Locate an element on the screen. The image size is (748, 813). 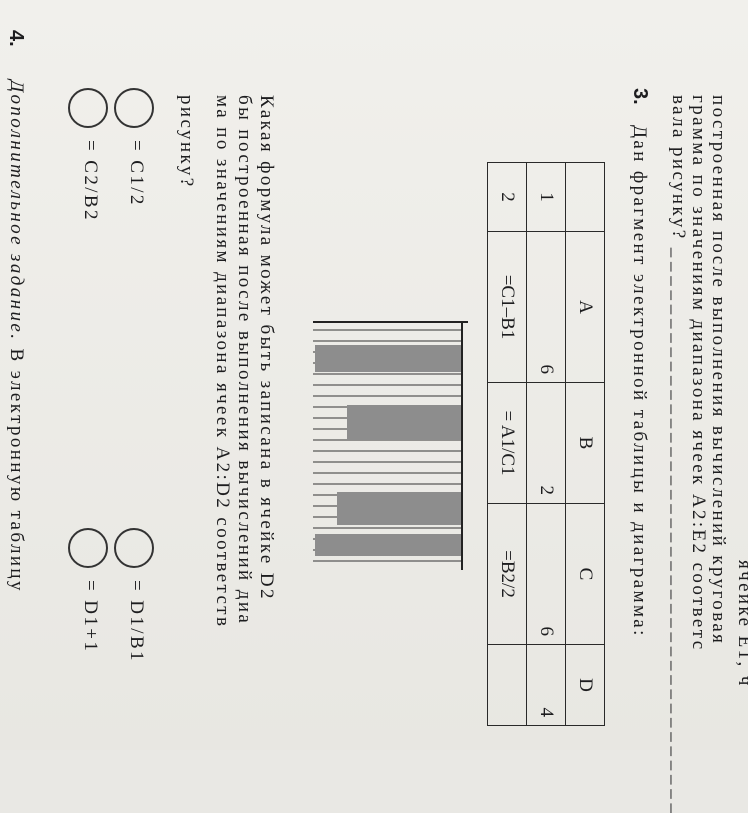
cell: =C1–B1 is located at coordinates (507, 307).